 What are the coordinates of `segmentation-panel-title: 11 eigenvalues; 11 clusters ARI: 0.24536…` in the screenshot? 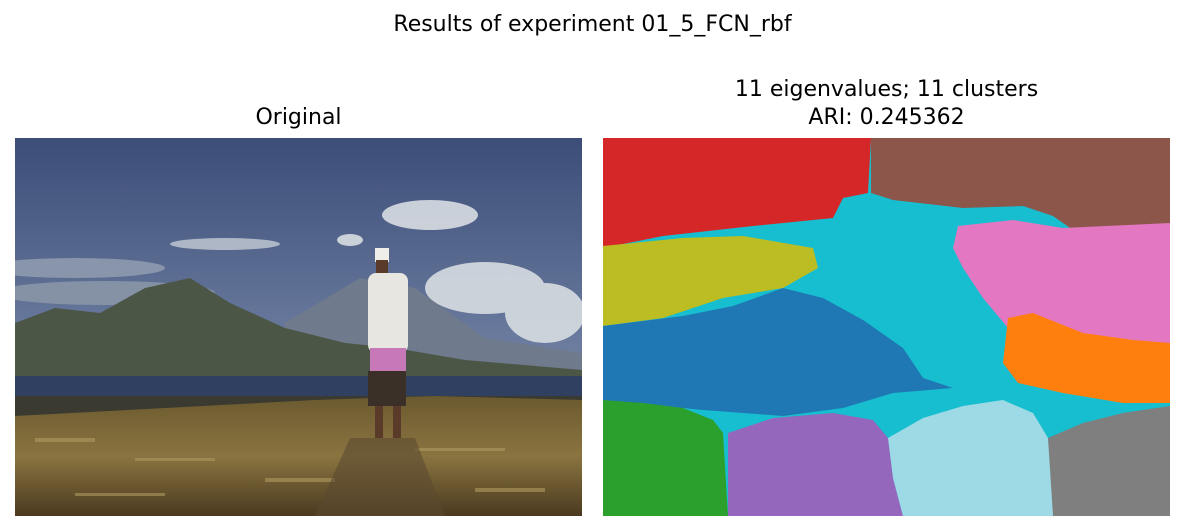 It's located at (886, 104).